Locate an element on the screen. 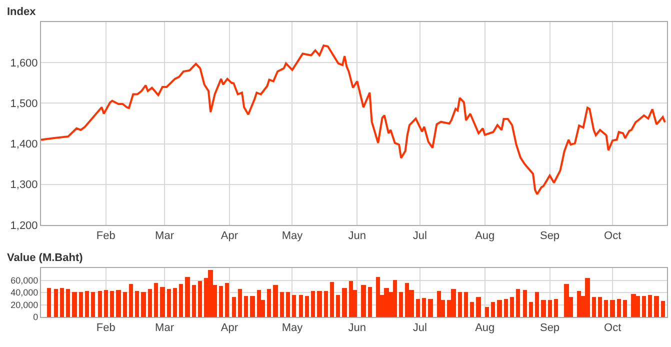 Image resolution: width=671 pixels, height=347 pixels. y-tick-label: 1,500 is located at coordinates (24, 104).